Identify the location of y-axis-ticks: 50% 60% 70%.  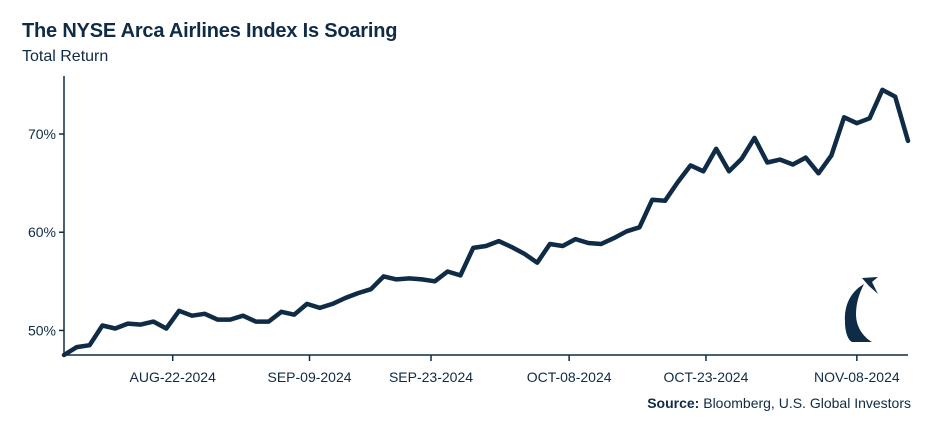
(46, 232).